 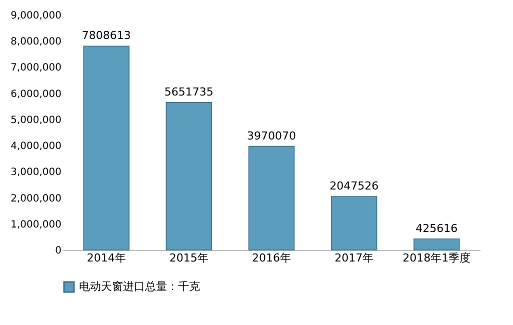 I want to click on data-label: 7808613, so click(x=106, y=35).